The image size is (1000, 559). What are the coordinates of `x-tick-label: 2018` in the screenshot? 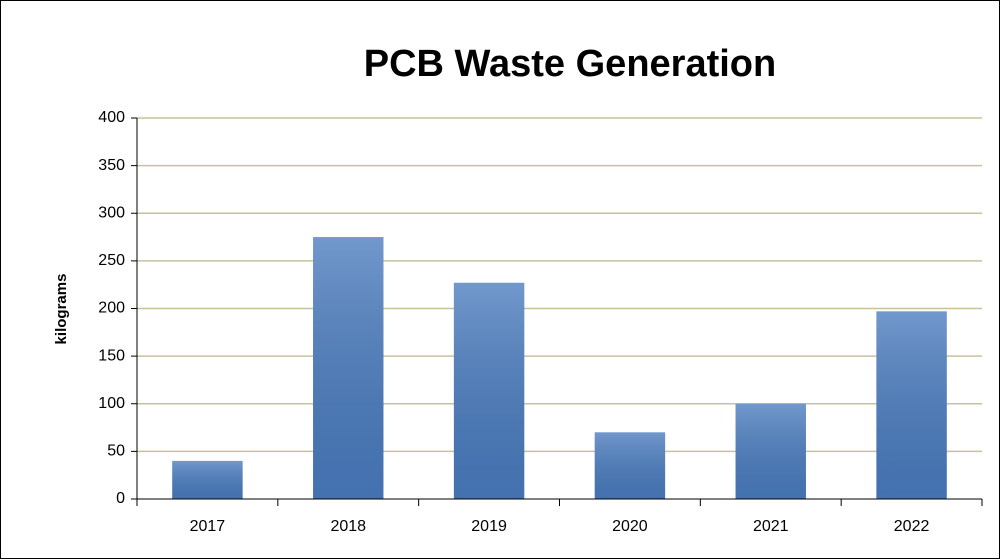 It's located at (348, 526).